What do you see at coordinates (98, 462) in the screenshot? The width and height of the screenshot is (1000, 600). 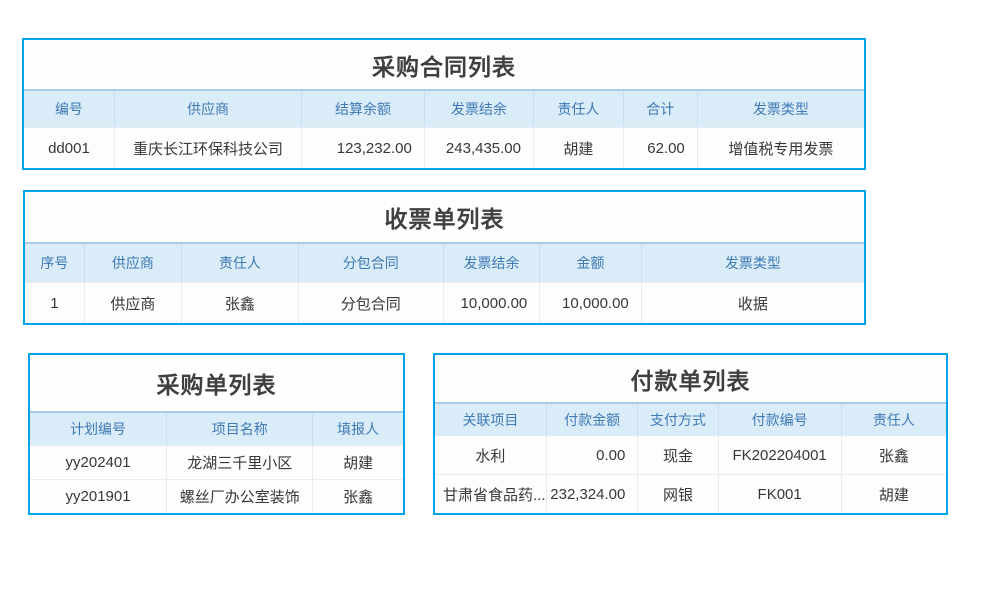 I see `cell-plan-code: yy202401` at bounding box center [98, 462].